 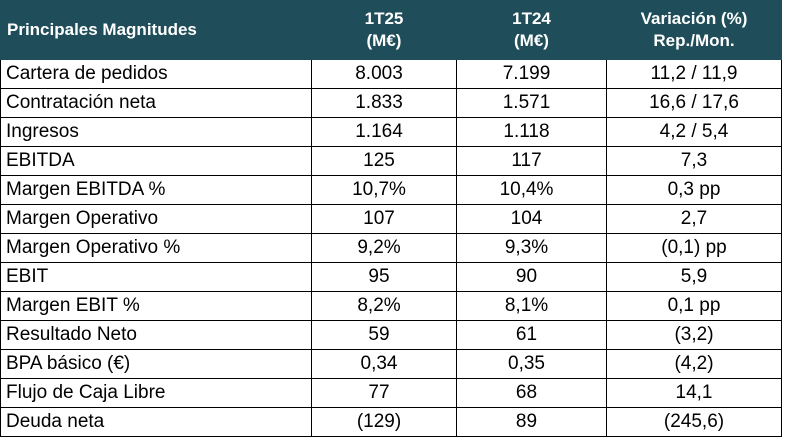 What do you see at coordinates (384, 132) in the screenshot?
I see `value-1t25: 1.164` at bounding box center [384, 132].